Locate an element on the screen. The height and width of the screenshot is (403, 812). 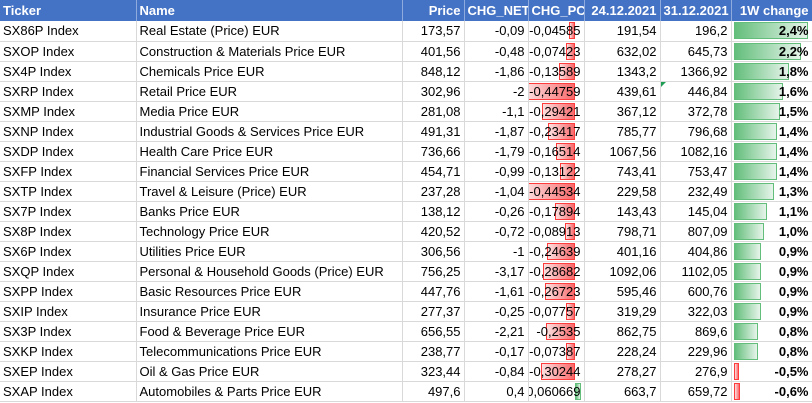
cell-name: Personal & Household Goods (Price) EUR is located at coordinates (269, 271).